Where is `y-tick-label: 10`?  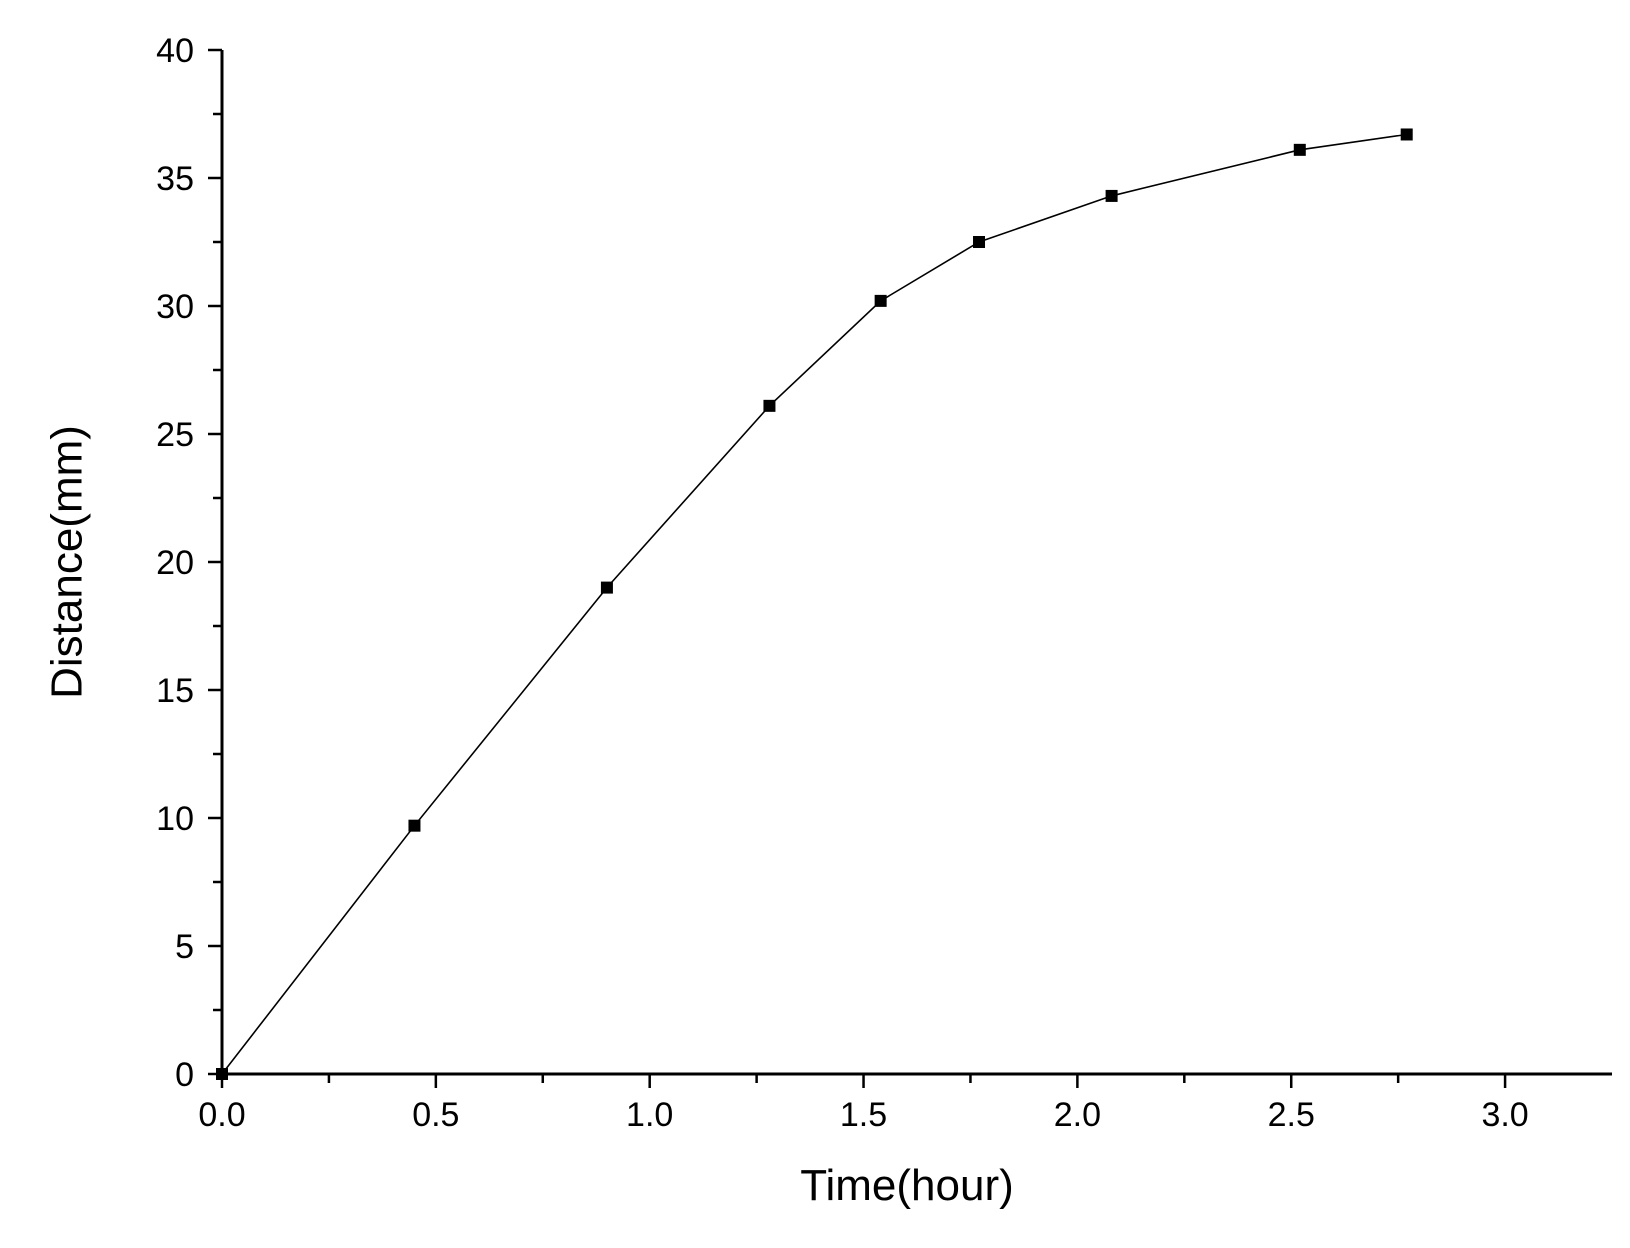
y-tick-label: 10 is located at coordinates (175, 819).